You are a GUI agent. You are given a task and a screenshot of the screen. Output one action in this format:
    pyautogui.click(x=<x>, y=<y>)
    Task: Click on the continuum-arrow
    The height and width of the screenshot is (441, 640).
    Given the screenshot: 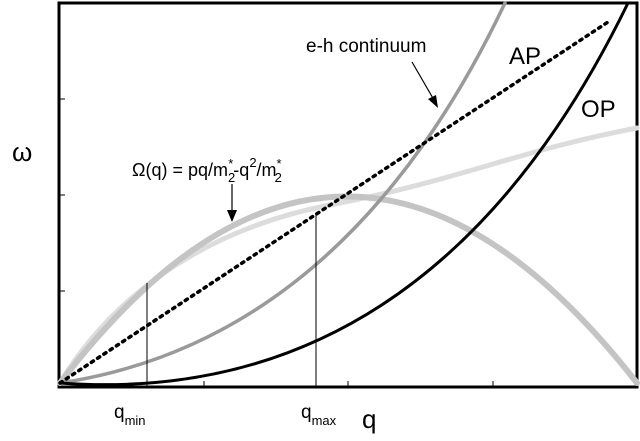 What is the action you would take?
    pyautogui.click(x=424, y=84)
    